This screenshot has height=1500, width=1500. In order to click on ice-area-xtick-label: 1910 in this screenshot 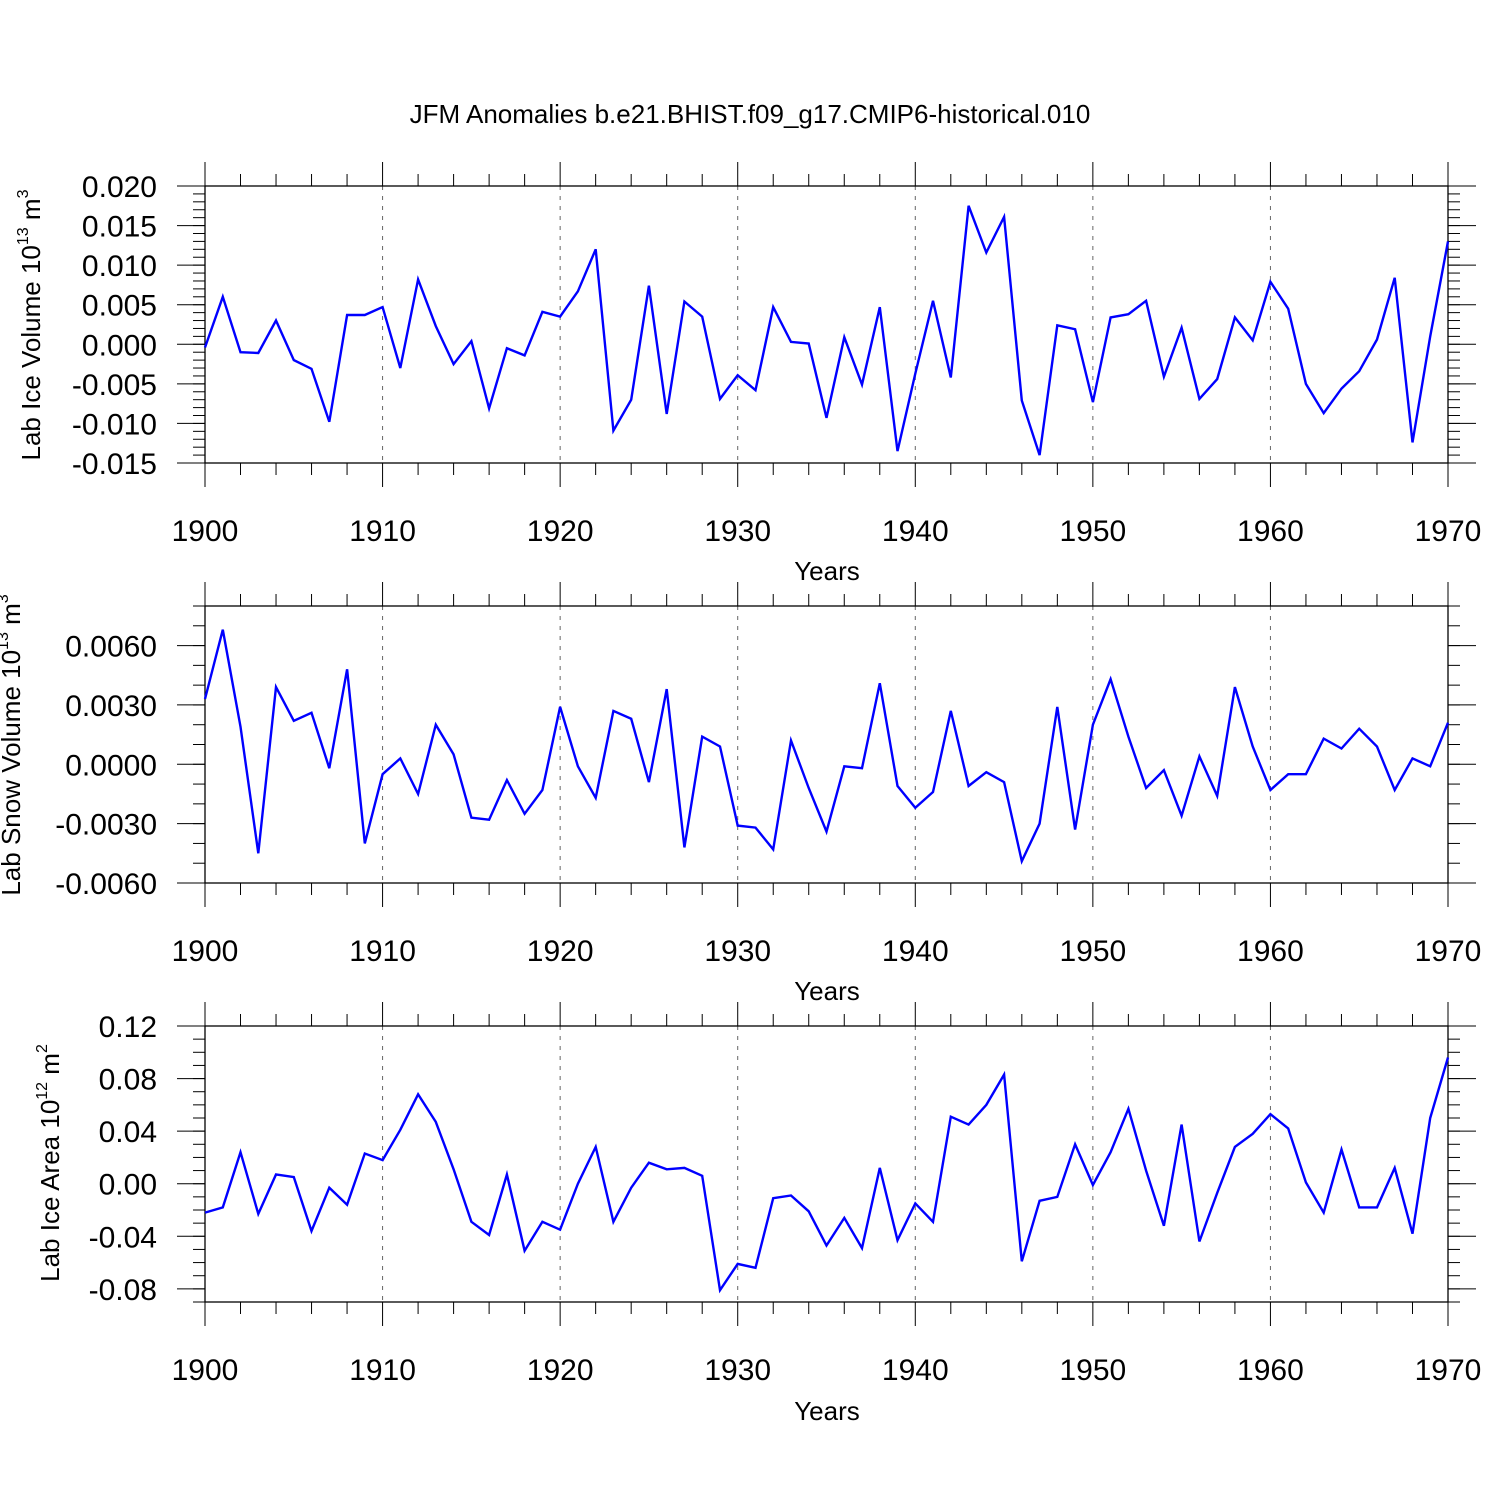, I will do `click(382, 1370)`.